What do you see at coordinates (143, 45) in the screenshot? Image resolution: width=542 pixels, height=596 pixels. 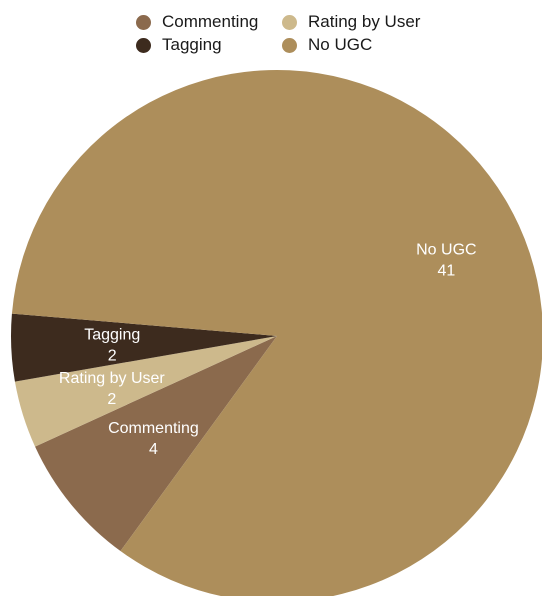 I see `legend-swatch-tagging` at bounding box center [143, 45].